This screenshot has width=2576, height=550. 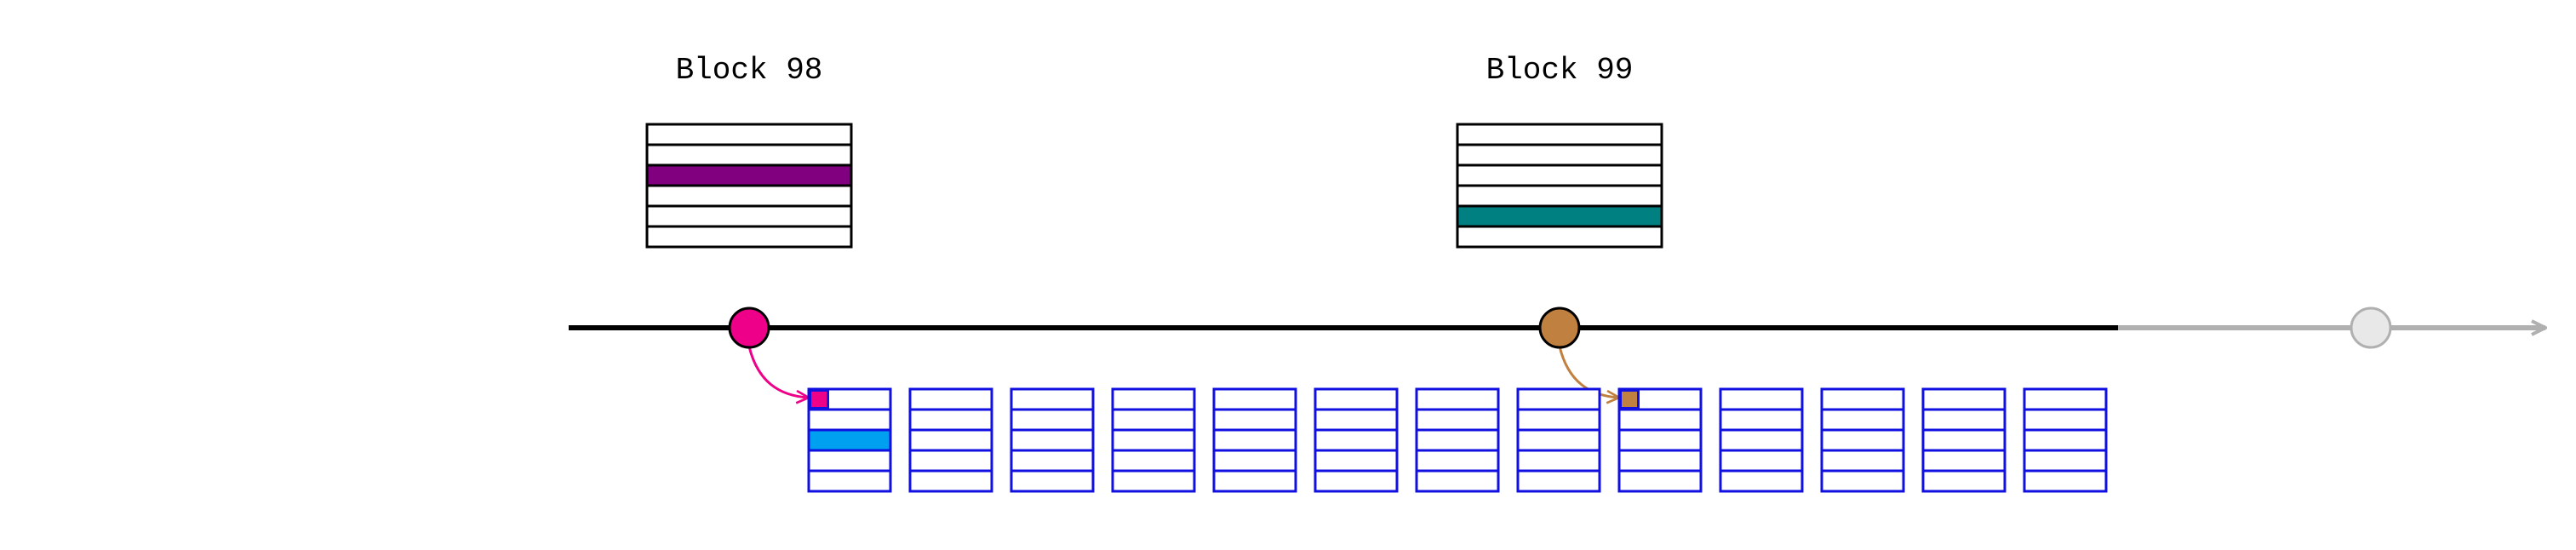 What do you see at coordinates (1560, 70) in the screenshot?
I see `block-title: Block 99` at bounding box center [1560, 70].